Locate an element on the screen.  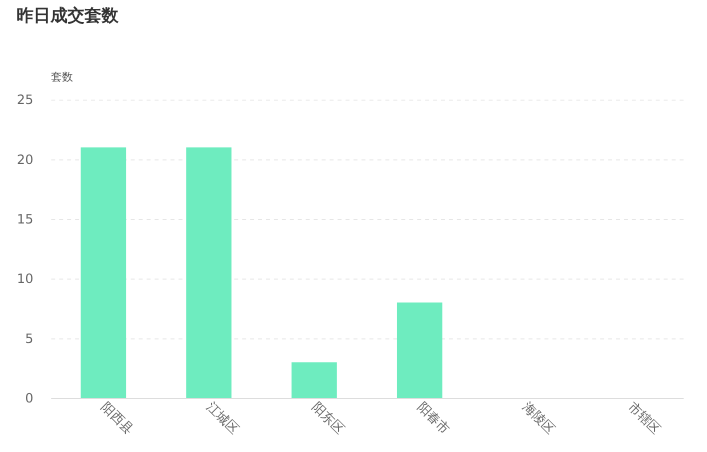
y-tick-label: 0 is located at coordinates (29, 398).